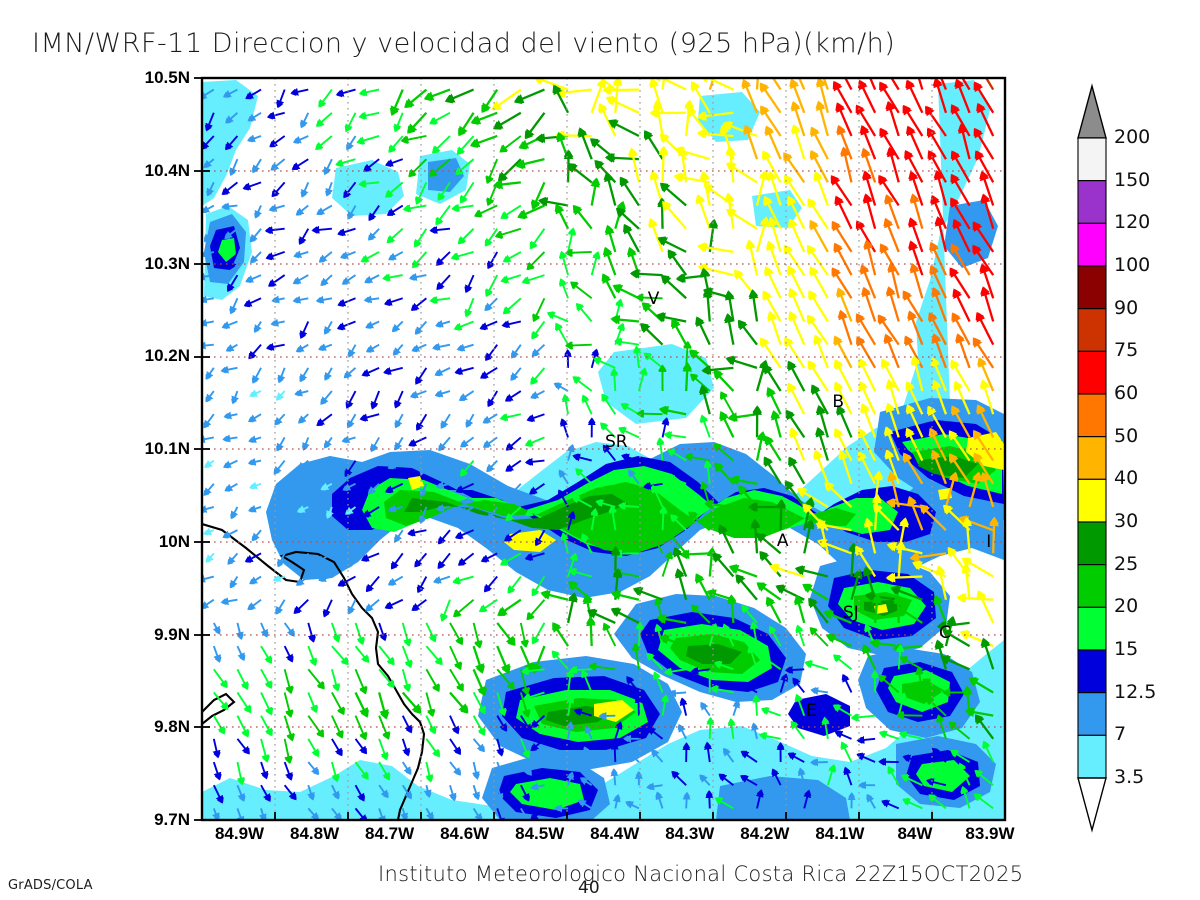 The width and height of the screenshot is (1200, 900). I want to click on colorbar-tick-label: 200, so click(1132, 137).